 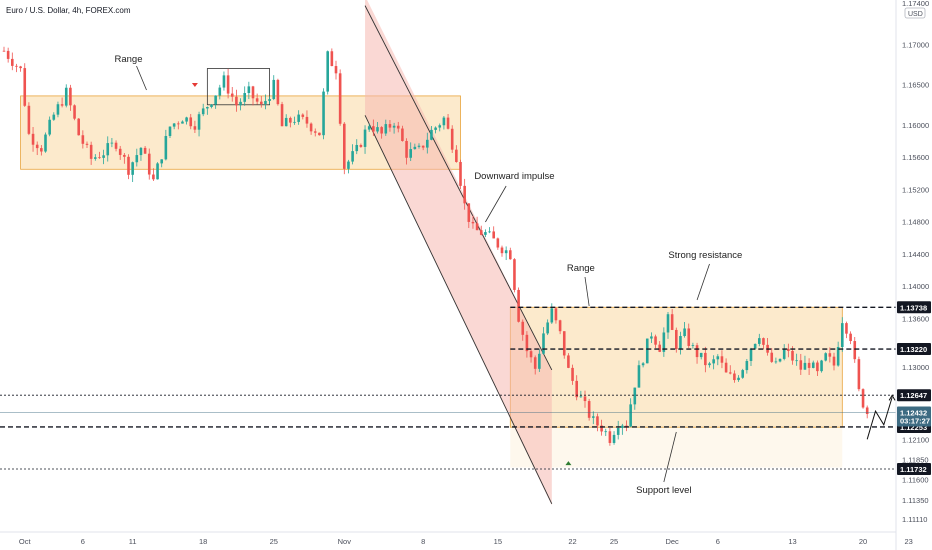 What do you see at coordinates (863, 541) in the screenshot?
I see `time-tick-label: 20` at bounding box center [863, 541].